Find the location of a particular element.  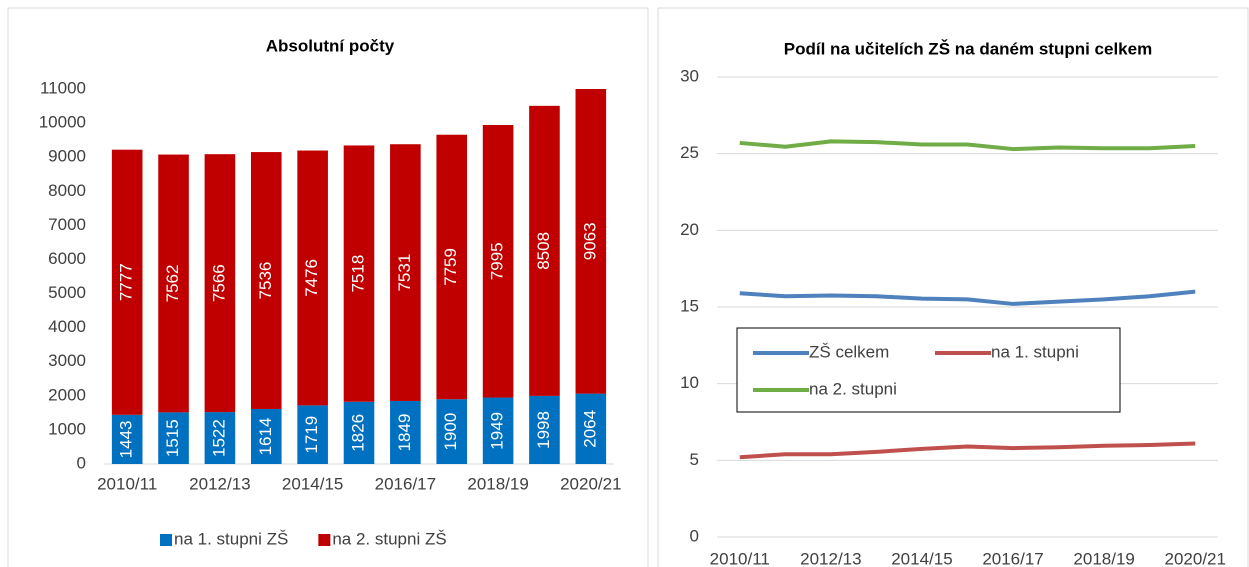

data-label: 9063 is located at coordinates (589, 241).